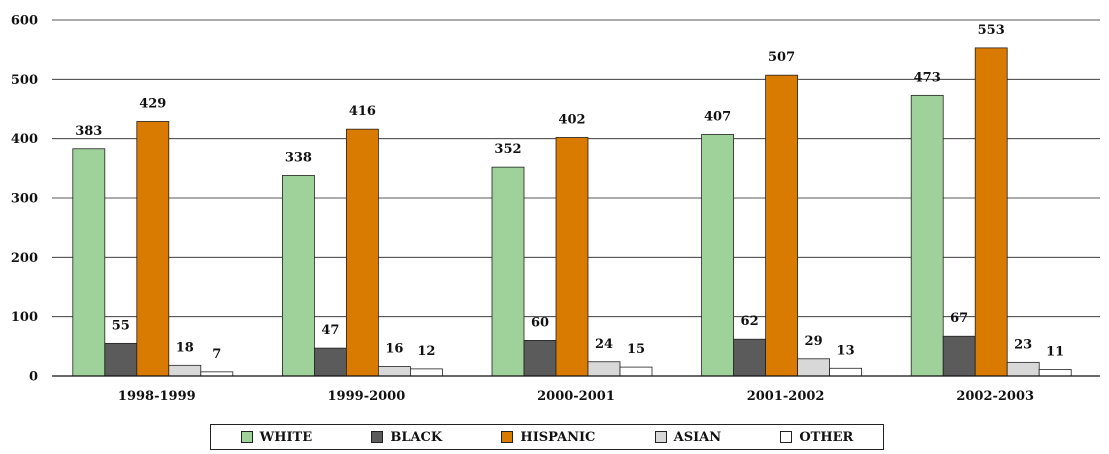 The image size is (1109, 454). What do you see at coordinates (604, 344) in the screenshot?
I see `data-label-asian-2000-2001: 24` at bounding box center [604, 344].